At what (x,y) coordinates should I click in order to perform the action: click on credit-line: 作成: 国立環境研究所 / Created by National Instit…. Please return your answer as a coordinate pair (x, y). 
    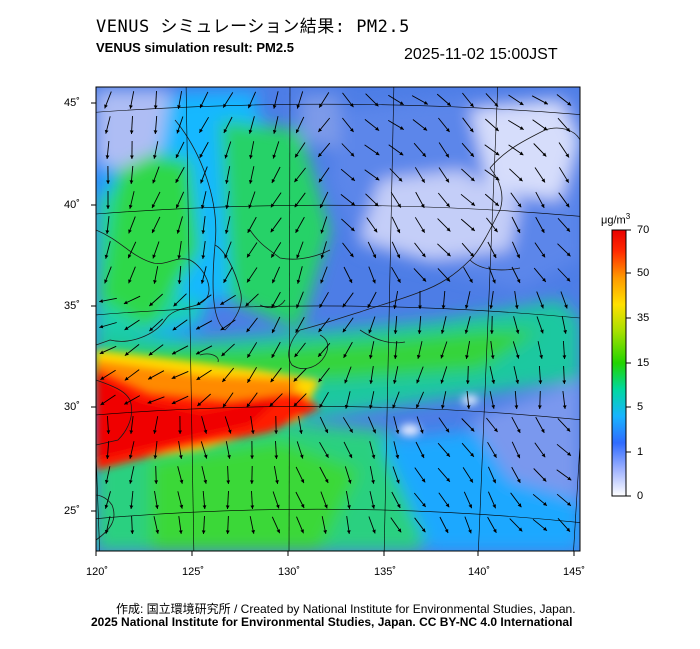
    Looking at the image, I should click on (346, 609).